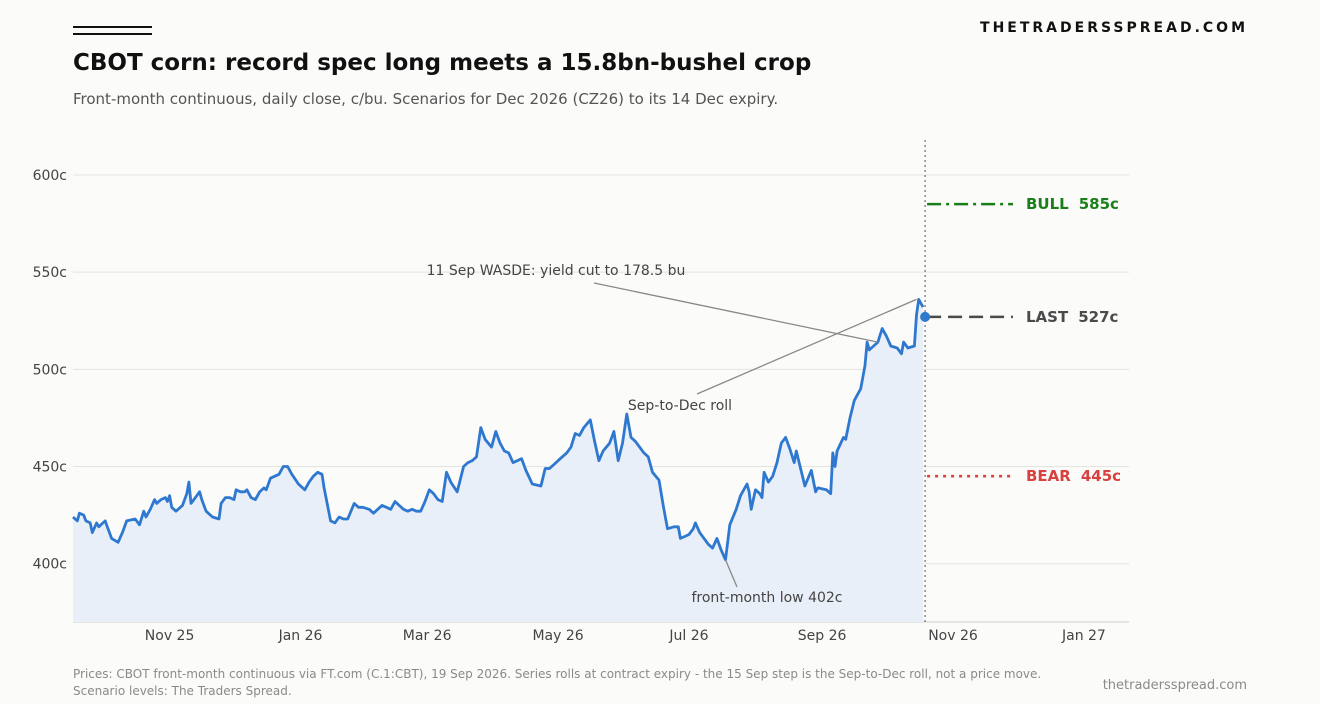  Describe the element at coordinates (822, 636) in the screenshot. I see `x-tick-label: Sep 26` at that location.